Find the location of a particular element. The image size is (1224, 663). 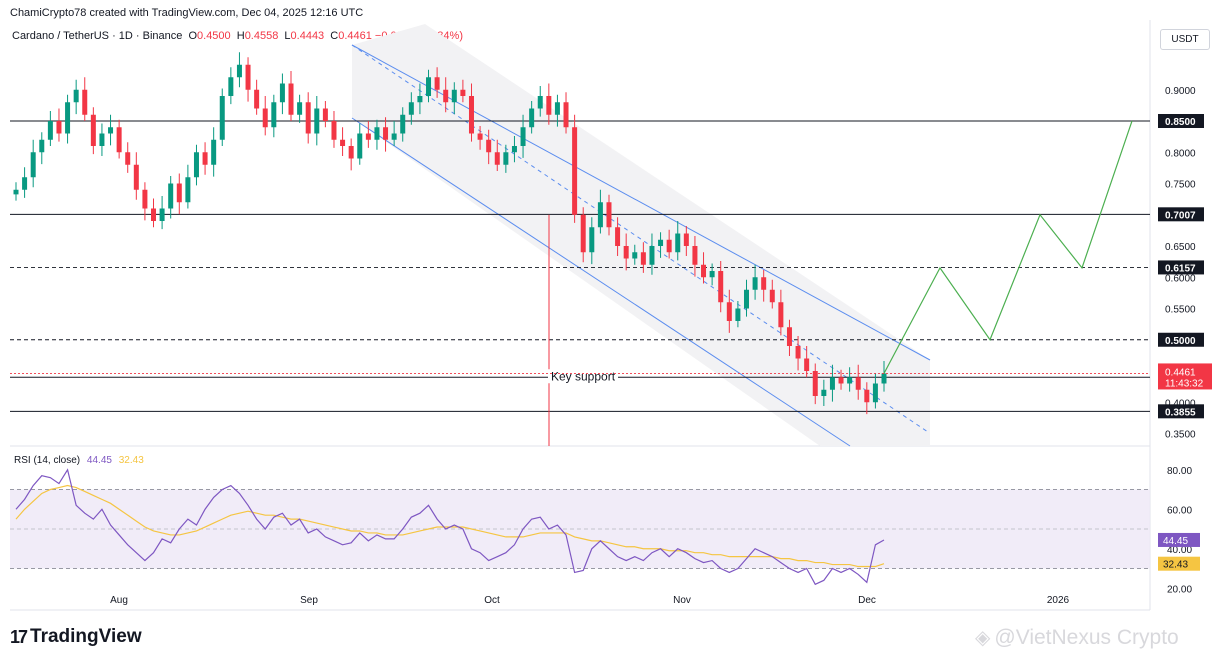

current-price-badge is located at coordinates (1185, 376).